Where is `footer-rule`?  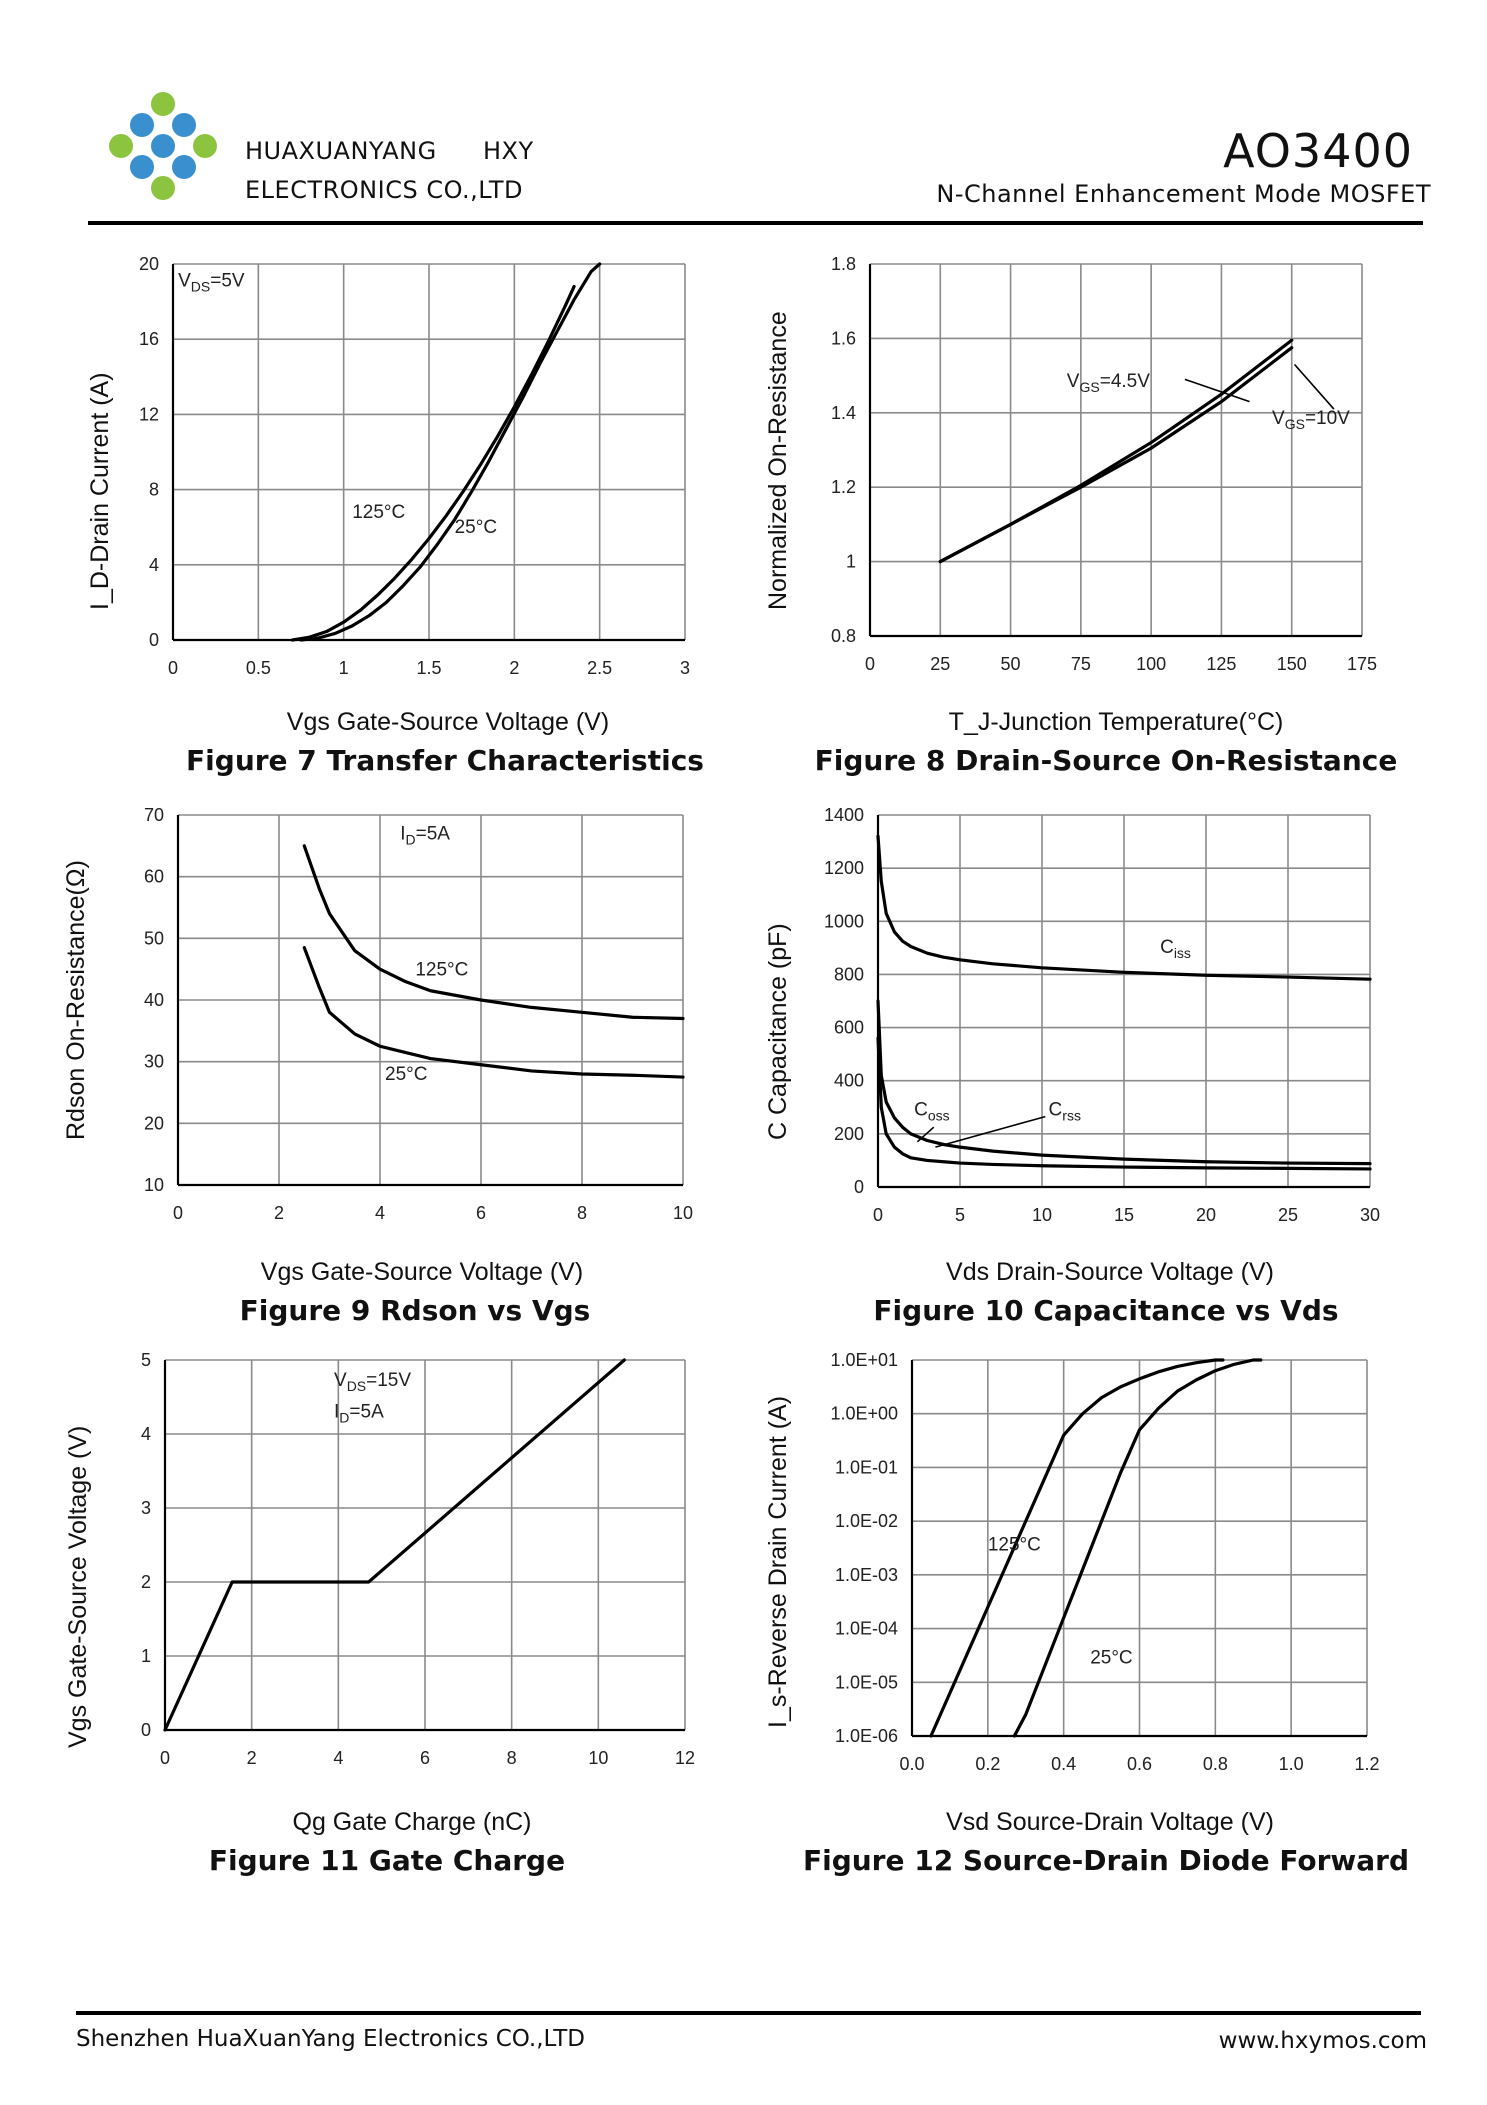
footer-rule is located at coordinates (748, 2013).